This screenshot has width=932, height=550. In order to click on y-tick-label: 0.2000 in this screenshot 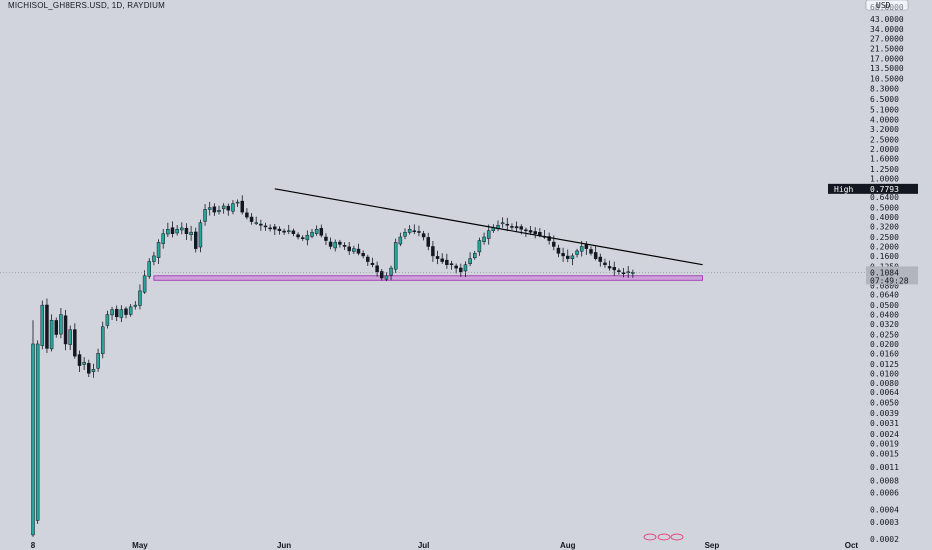, I will do `click(884, 246)`.